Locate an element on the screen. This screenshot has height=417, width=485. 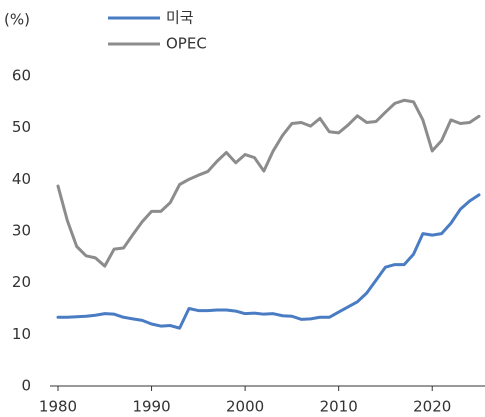
y-unit-label: (%) is located at coordinates (17, 20).